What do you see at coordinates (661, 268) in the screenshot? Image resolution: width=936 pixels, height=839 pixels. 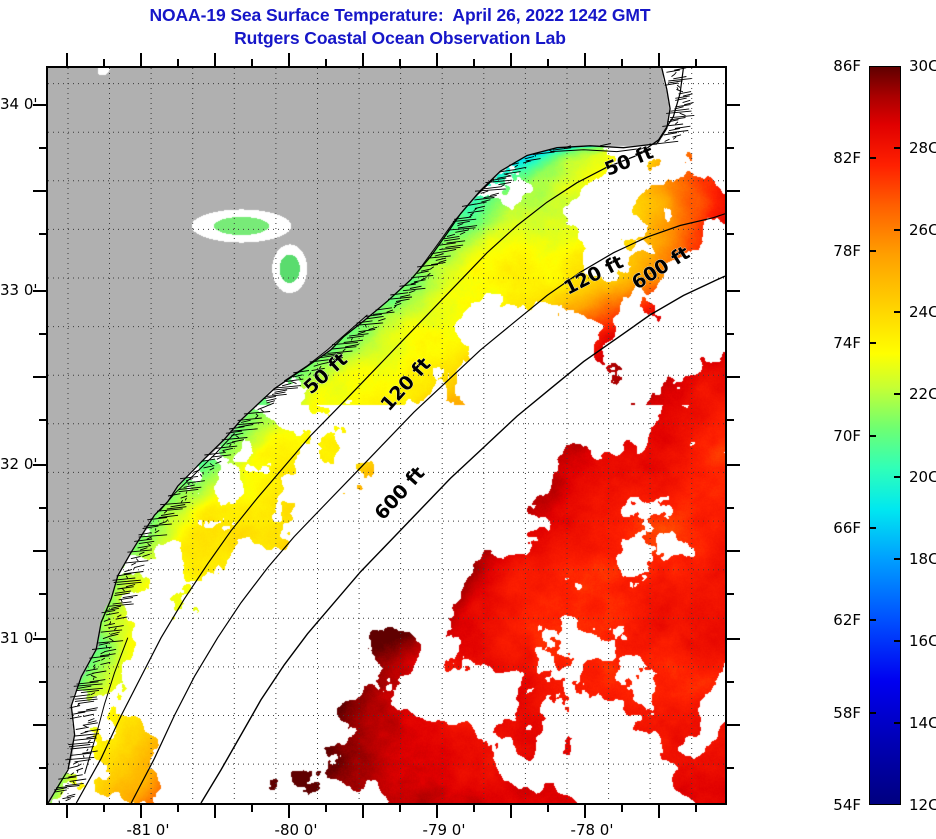 I see `contour-label: 600 ft` at bounding box center [661, 268].